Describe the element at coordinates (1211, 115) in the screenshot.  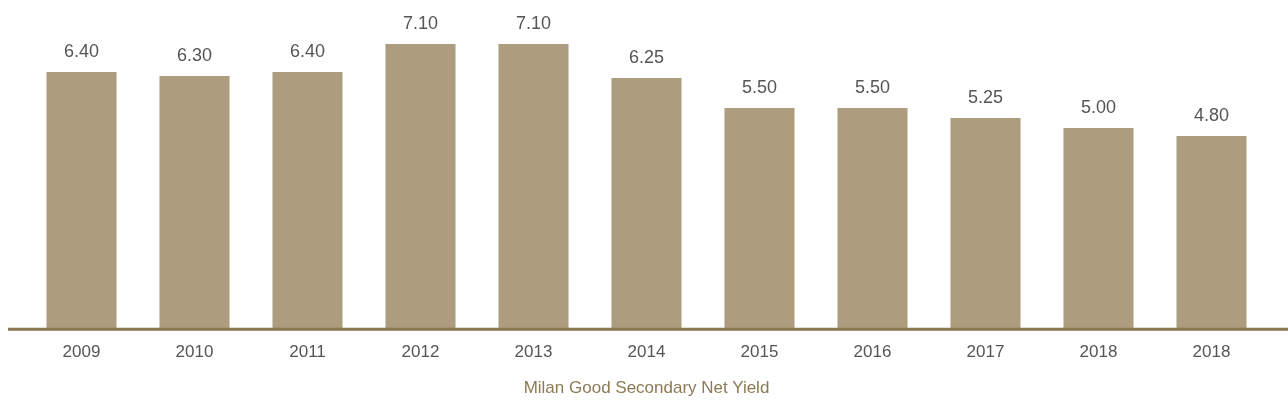
I see `data-label: 4.80` at that location.